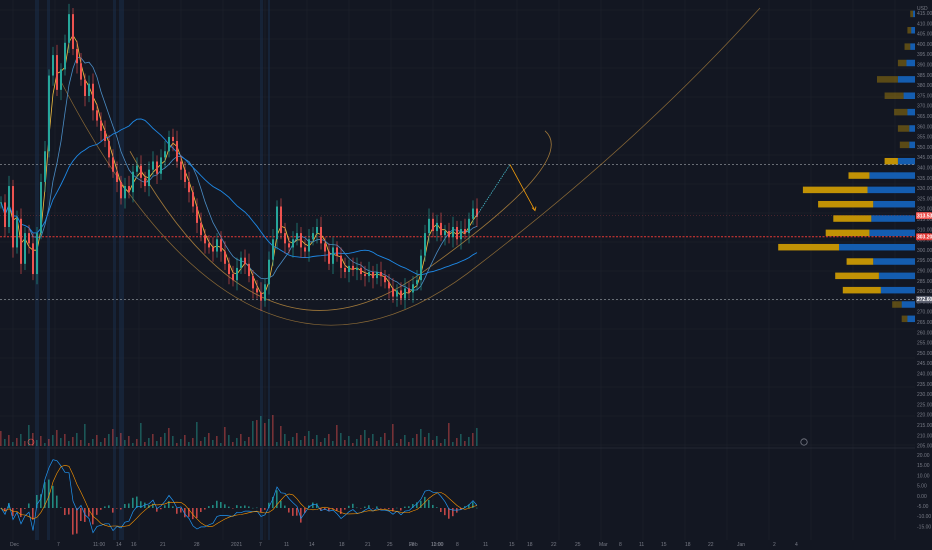 The image size is (932, 550). I want to click on time-tick-label: 18, so click(530, 545).